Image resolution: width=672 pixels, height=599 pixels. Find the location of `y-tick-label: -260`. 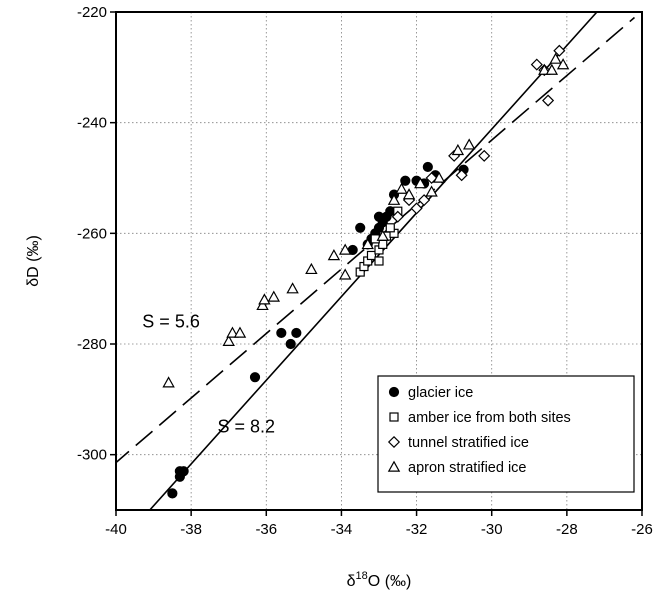

y-tick-label: -260 is located at coordinates (92, 233).